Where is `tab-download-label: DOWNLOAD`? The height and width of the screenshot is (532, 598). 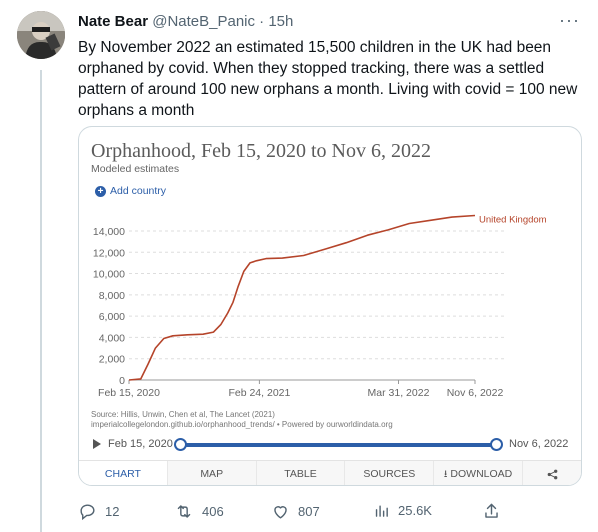 tab-download-label: DOWNLOAD is located at coordinates (481, 474).